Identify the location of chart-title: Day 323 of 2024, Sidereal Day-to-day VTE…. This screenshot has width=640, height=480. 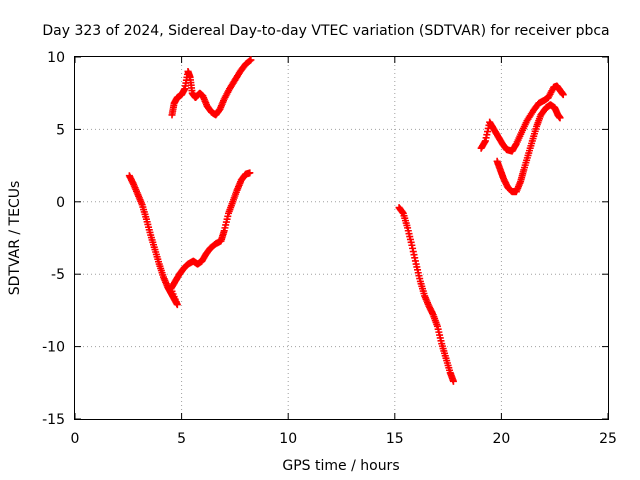
(325, 31).